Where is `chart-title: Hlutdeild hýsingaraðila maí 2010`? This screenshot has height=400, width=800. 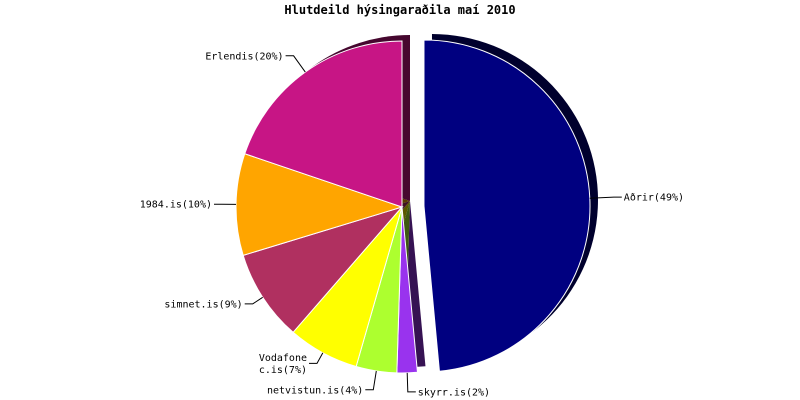 chart-title: Hlutdeild hýsingaraðila maí 2010 is located at coordinates (399, 10).